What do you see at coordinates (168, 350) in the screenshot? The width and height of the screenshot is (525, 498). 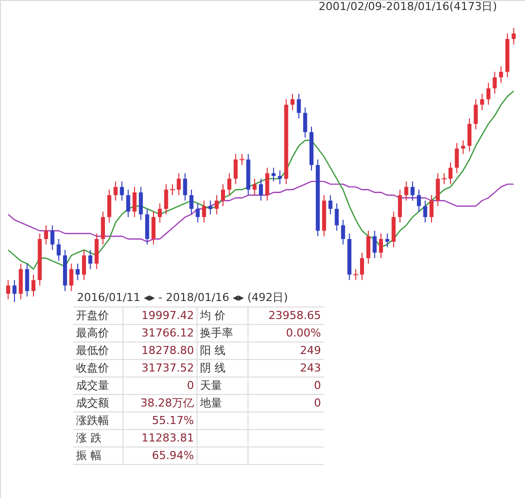 I see `text: 18278.80` at bounding box center [168, 350].